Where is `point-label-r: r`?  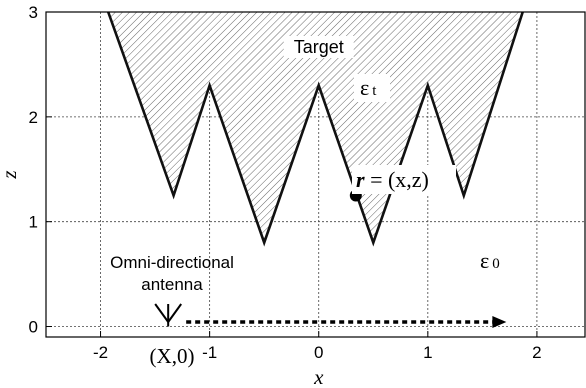
point-label-r: r is located at coordinates (360, 179).